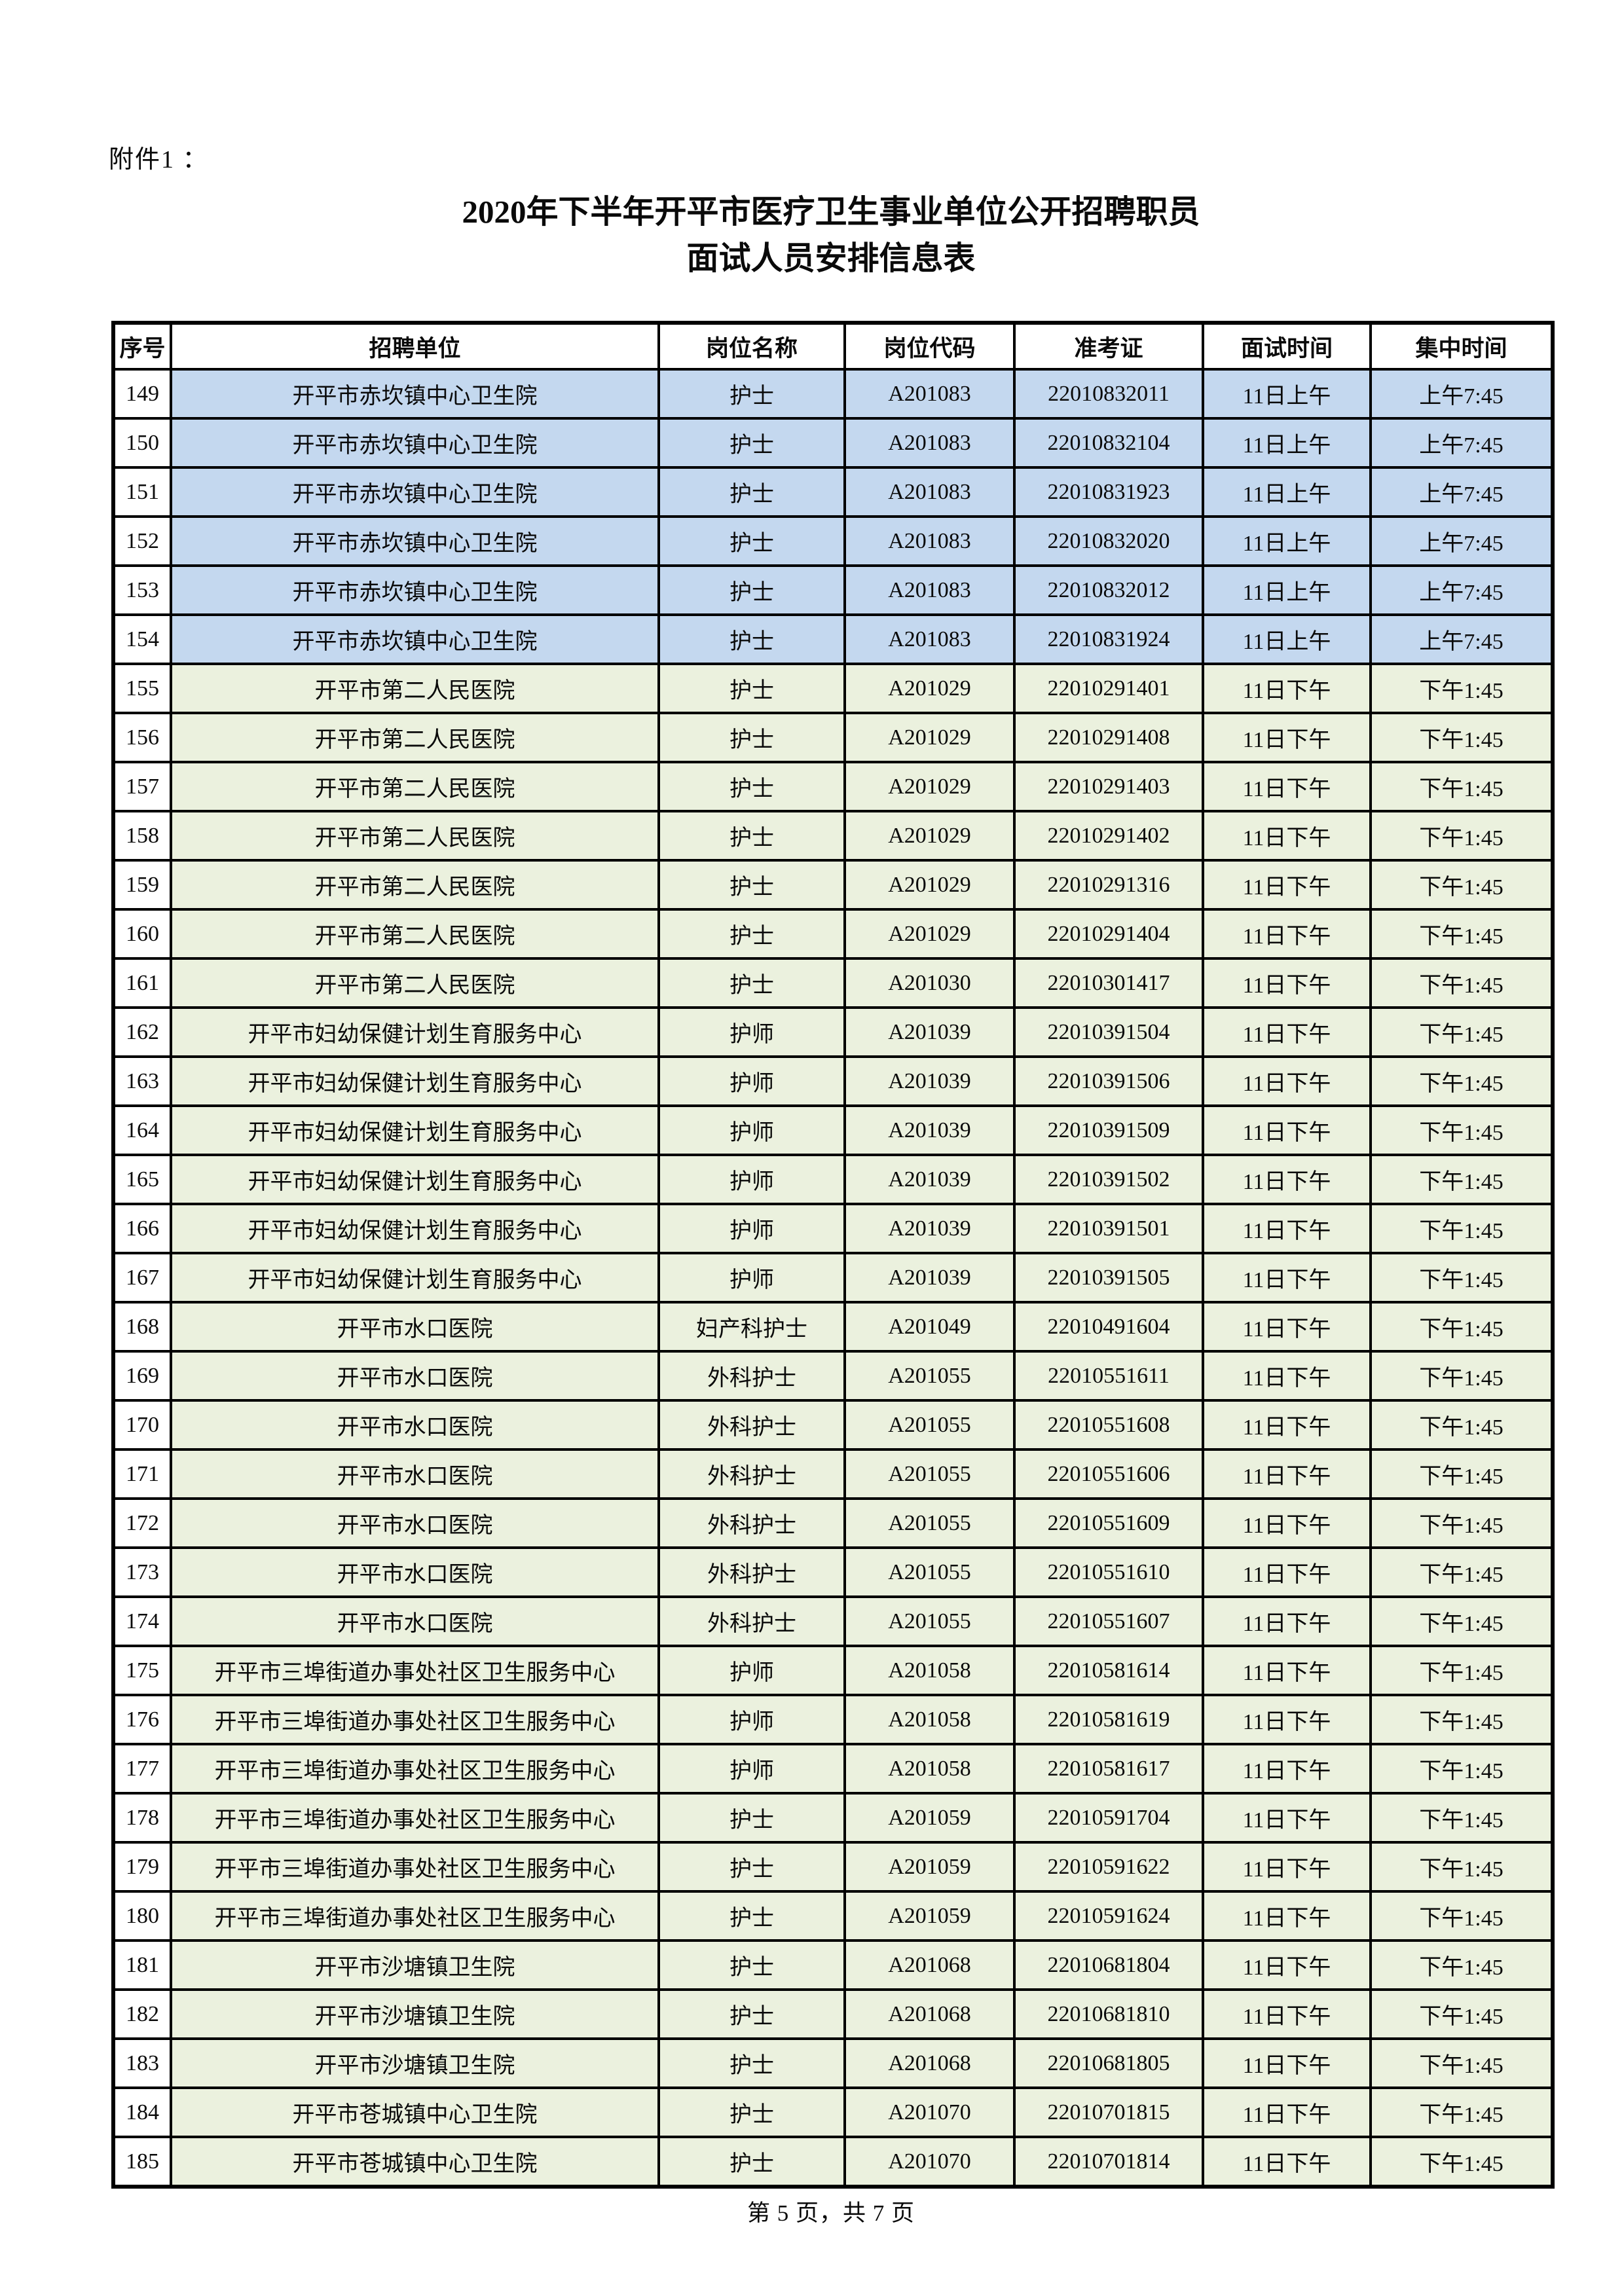 The height and width of the screenshot is (2296, 1624). I want to click on table-cell-unit: 开平市水口医院, so click(415, 1474).